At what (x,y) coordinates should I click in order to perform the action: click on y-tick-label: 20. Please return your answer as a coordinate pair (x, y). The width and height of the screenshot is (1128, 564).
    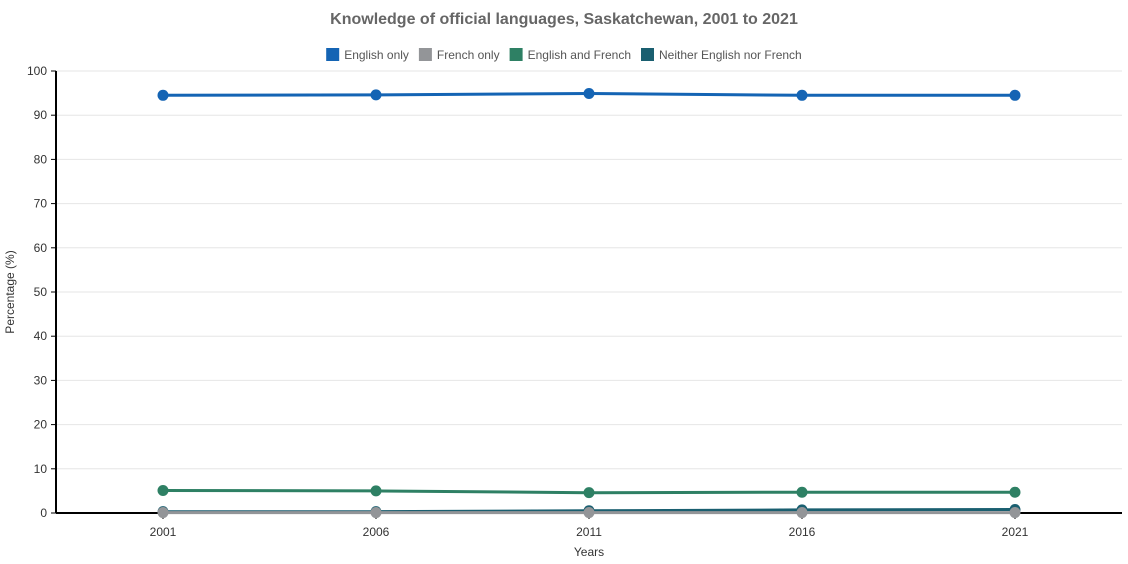
    Looking at the image, I should click on (41, 425).